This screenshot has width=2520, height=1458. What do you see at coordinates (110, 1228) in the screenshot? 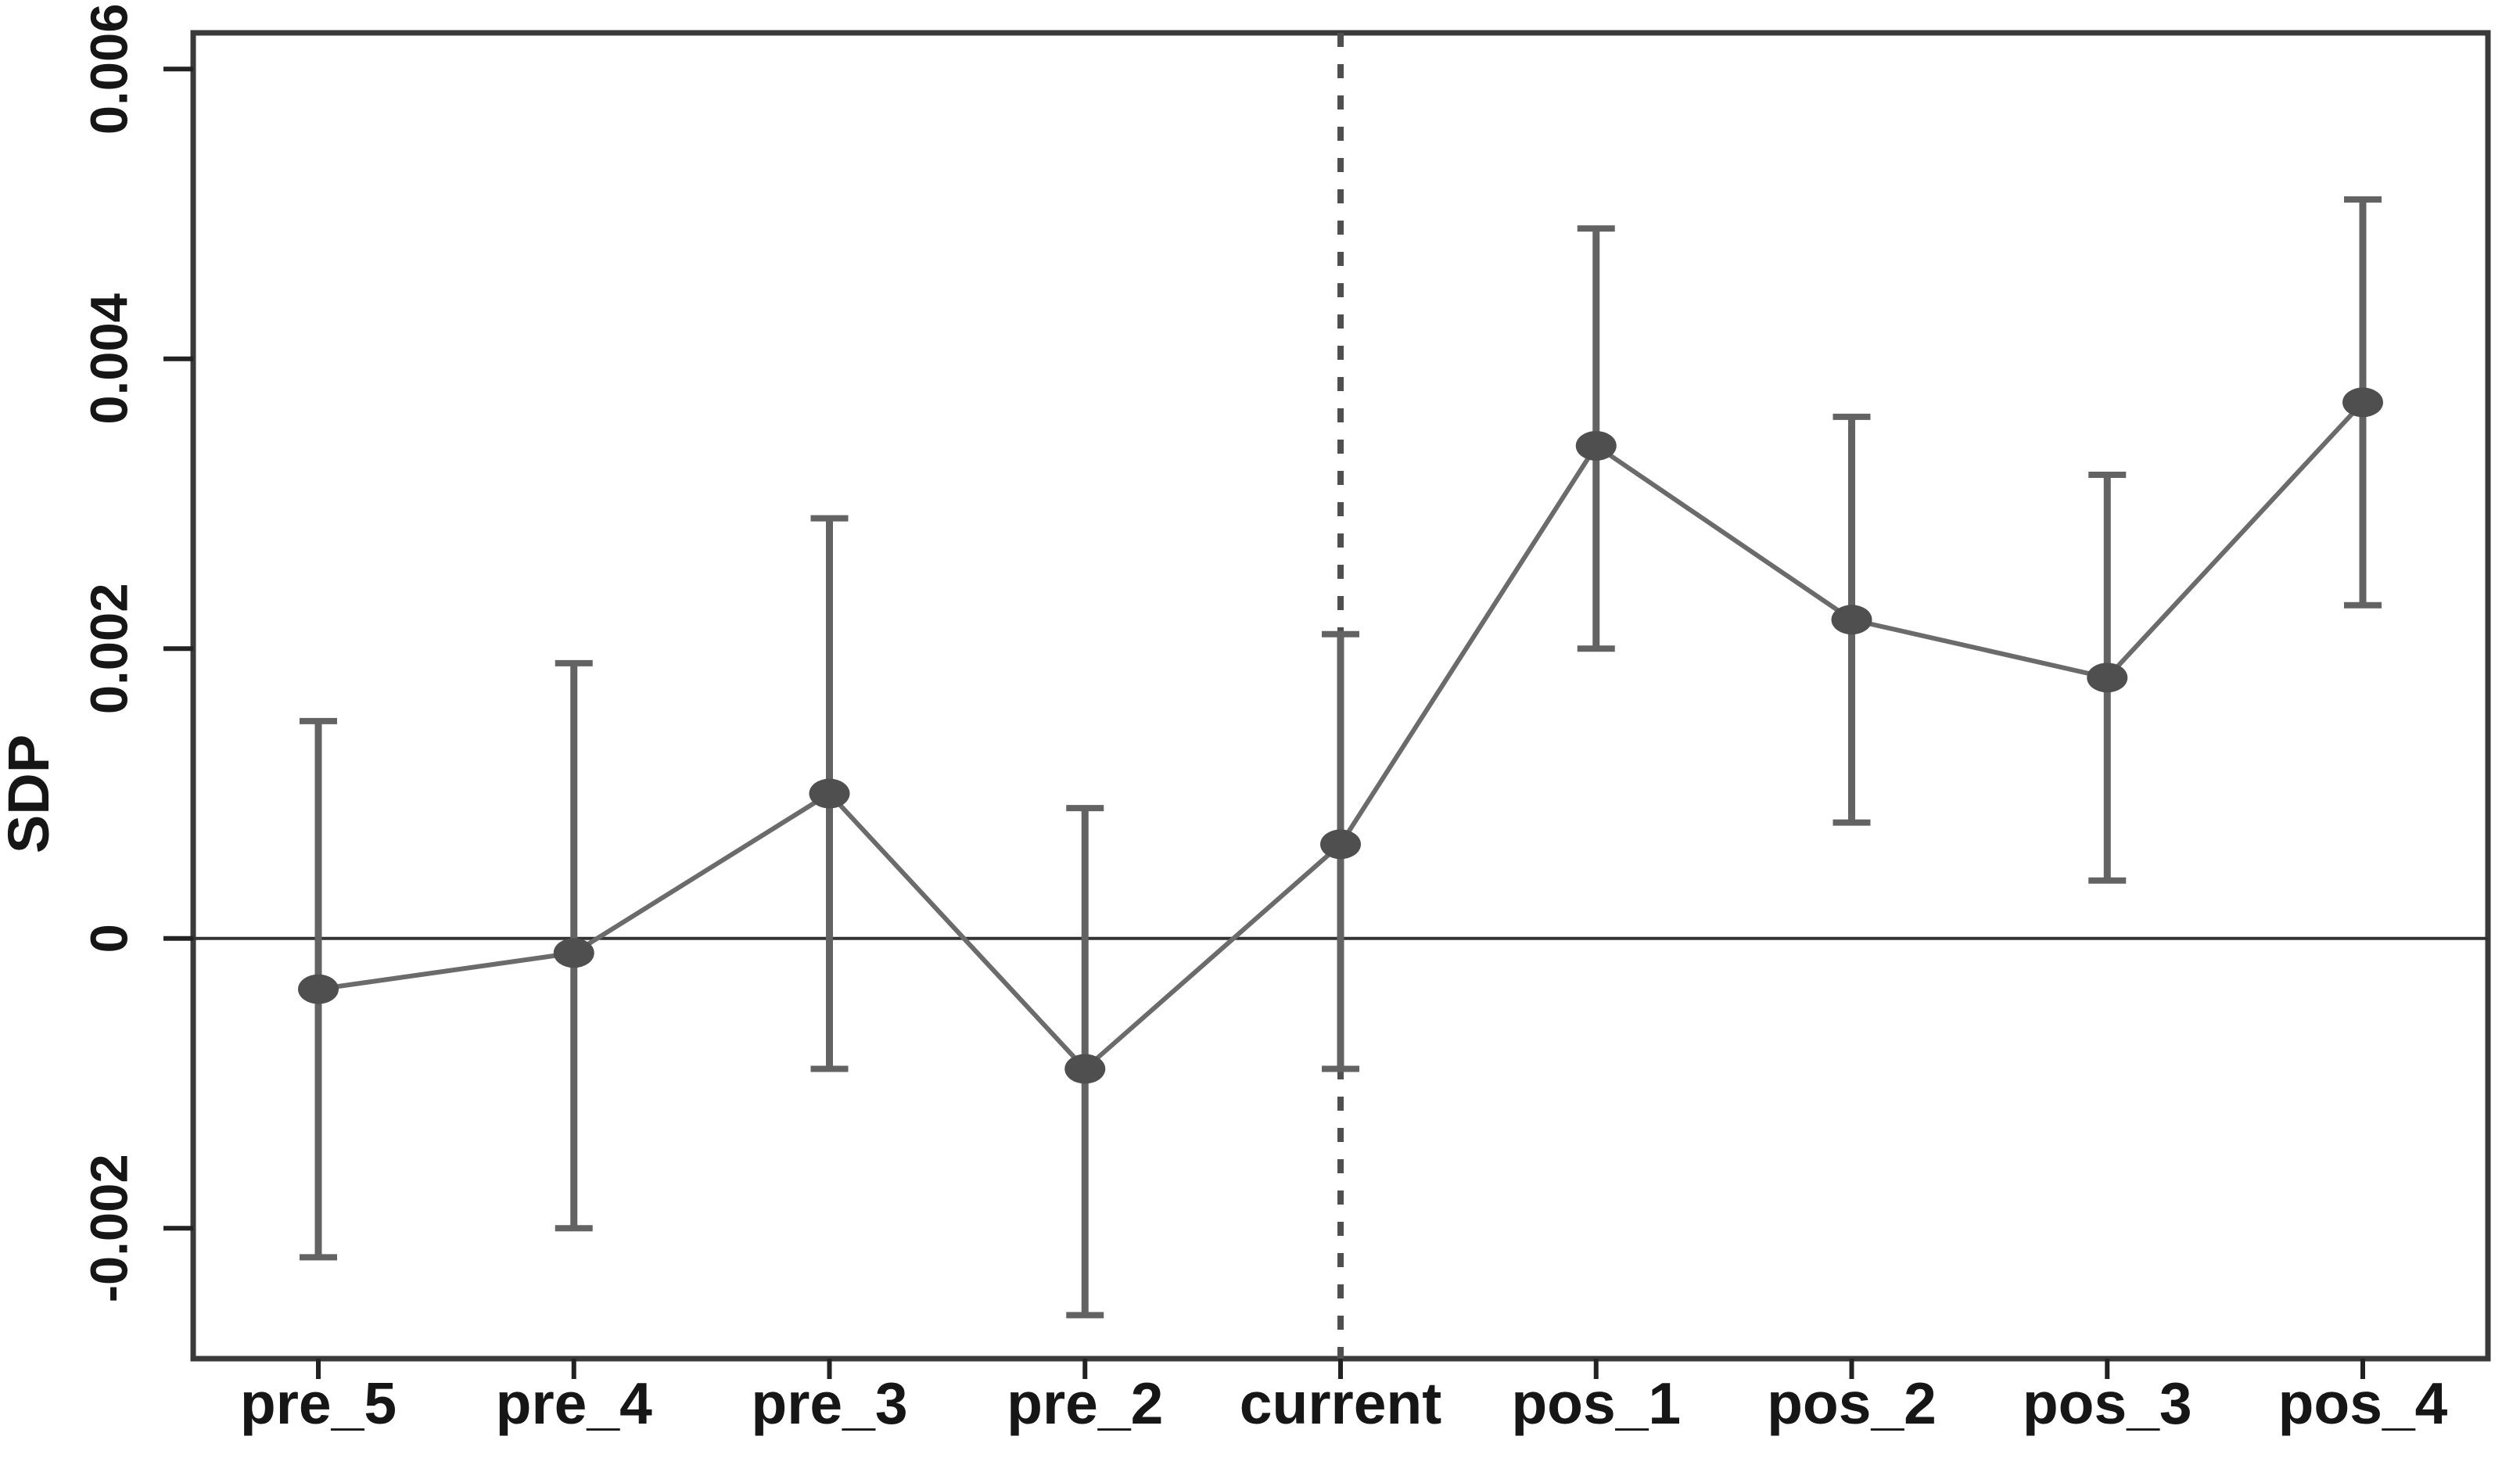
I see `y-tick-label: -0.002` at bounding box center [110, 1228].